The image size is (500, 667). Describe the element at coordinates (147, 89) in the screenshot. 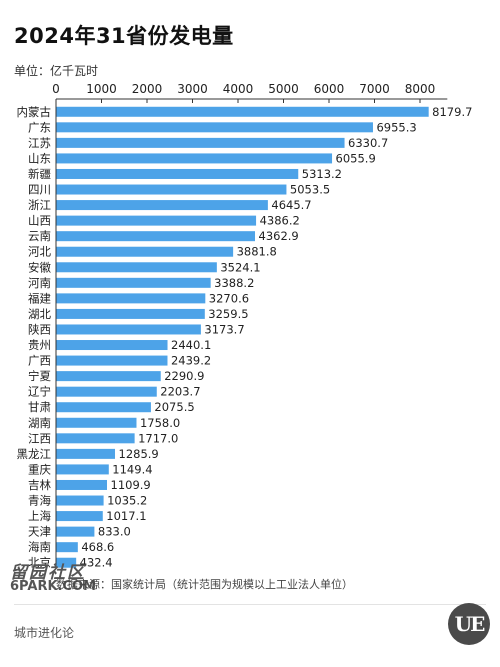

I see `x-tick-label: 2000` at that location.